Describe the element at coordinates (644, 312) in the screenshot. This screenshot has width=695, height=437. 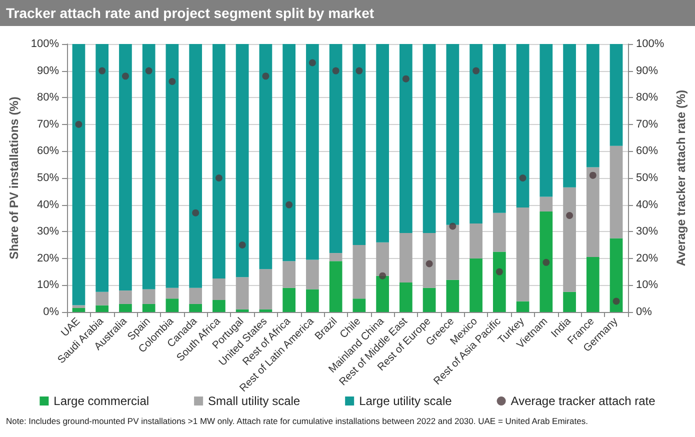
I see `y2-tick-label: 0%` at that location.